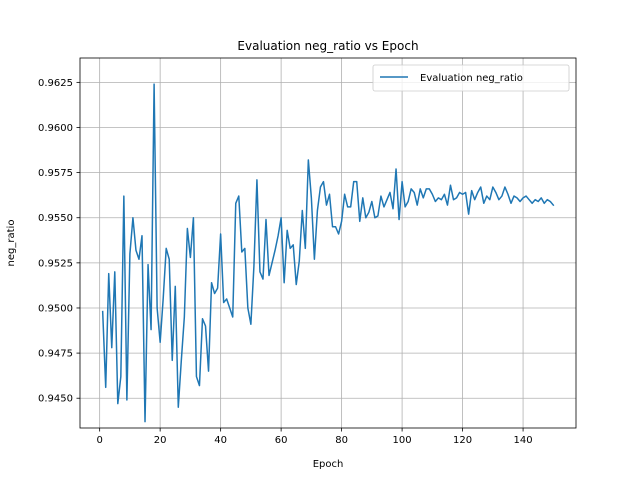 This screenshot has width=640, height=480. I want to click on x-tick-label: 120, so click(462, 440).